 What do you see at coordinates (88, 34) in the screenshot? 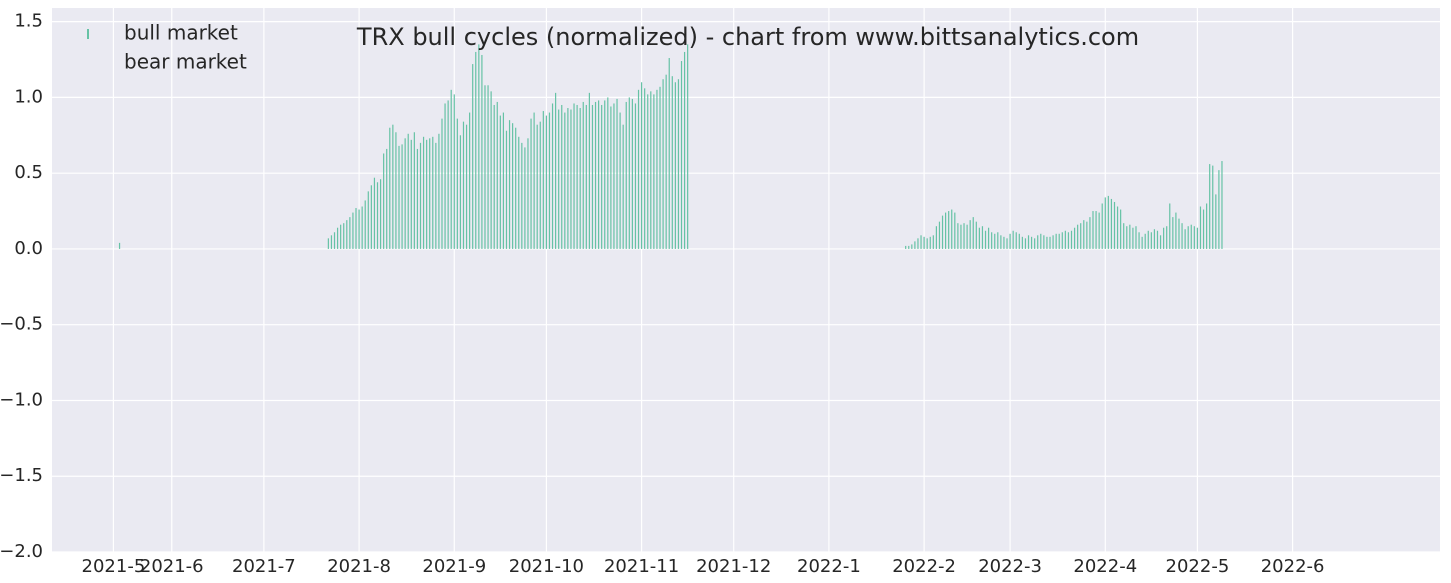
I see `legend-marker` at bounding box center [88, 34].